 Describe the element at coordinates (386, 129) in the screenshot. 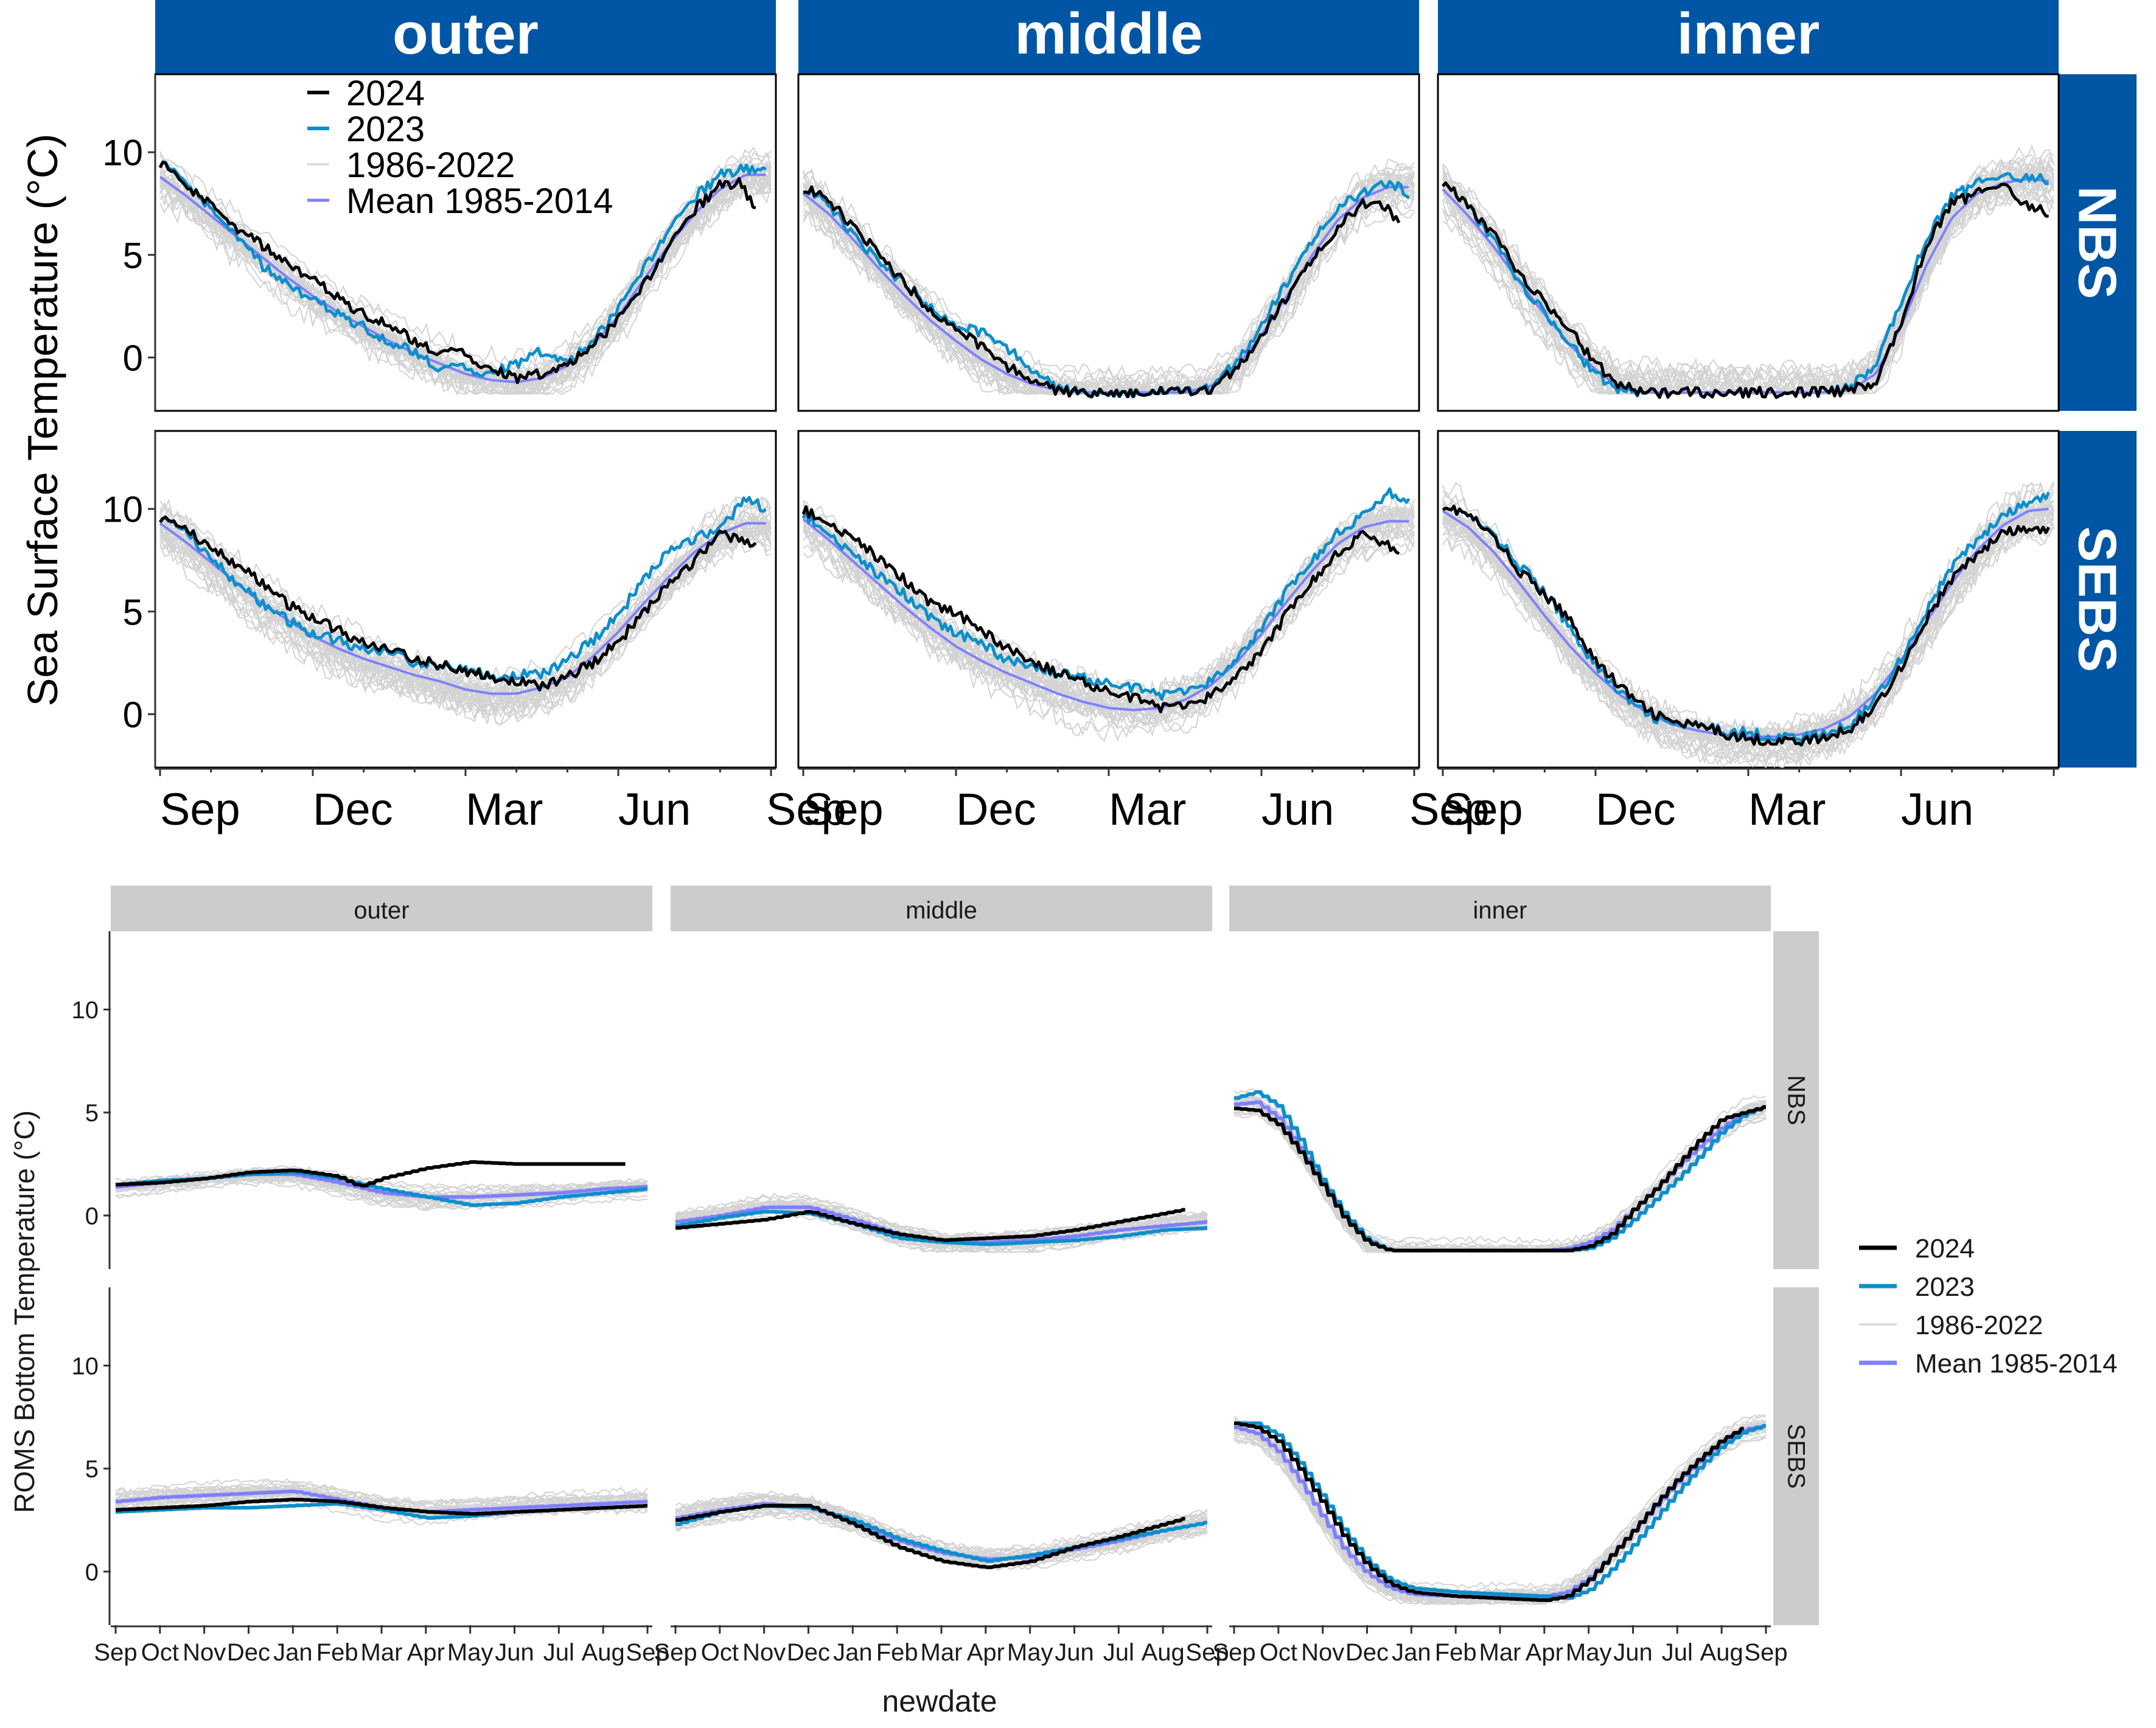

I see `legend-label: 2023` at that location.